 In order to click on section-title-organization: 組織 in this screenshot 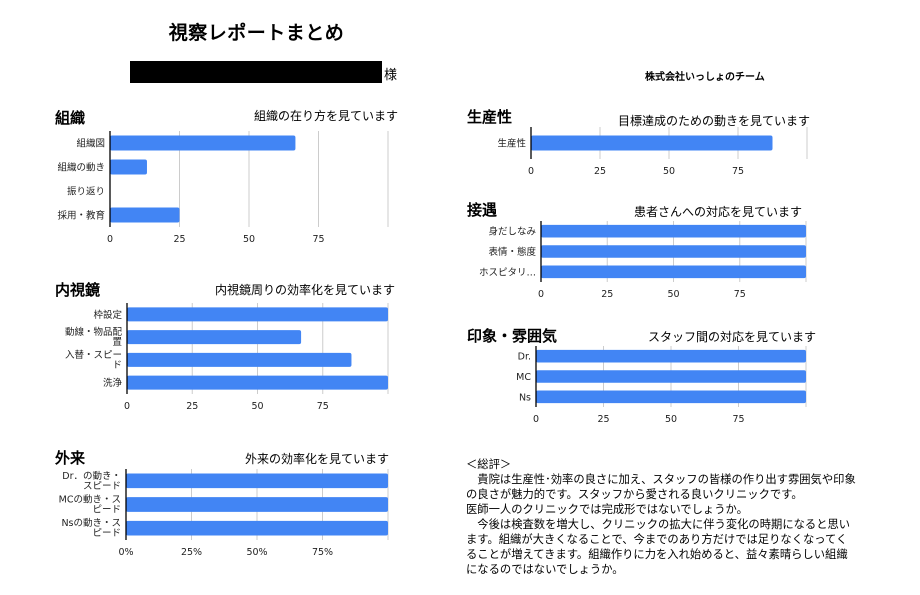, I will do `click(70, 118)`.